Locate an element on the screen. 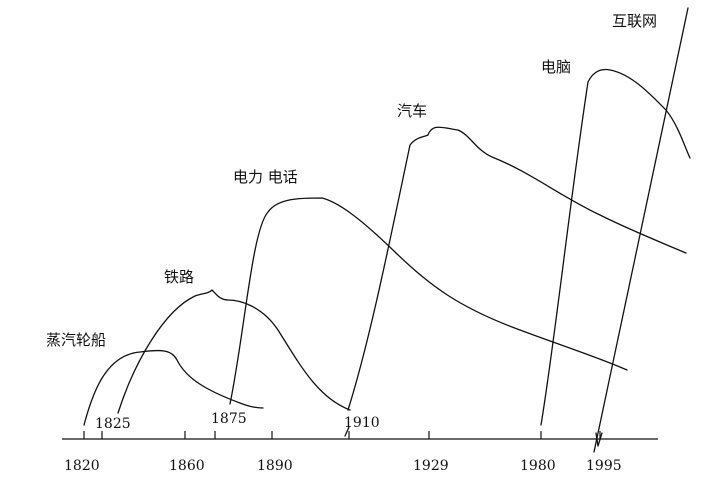  railway-curve is located at coordinates (234, 351).